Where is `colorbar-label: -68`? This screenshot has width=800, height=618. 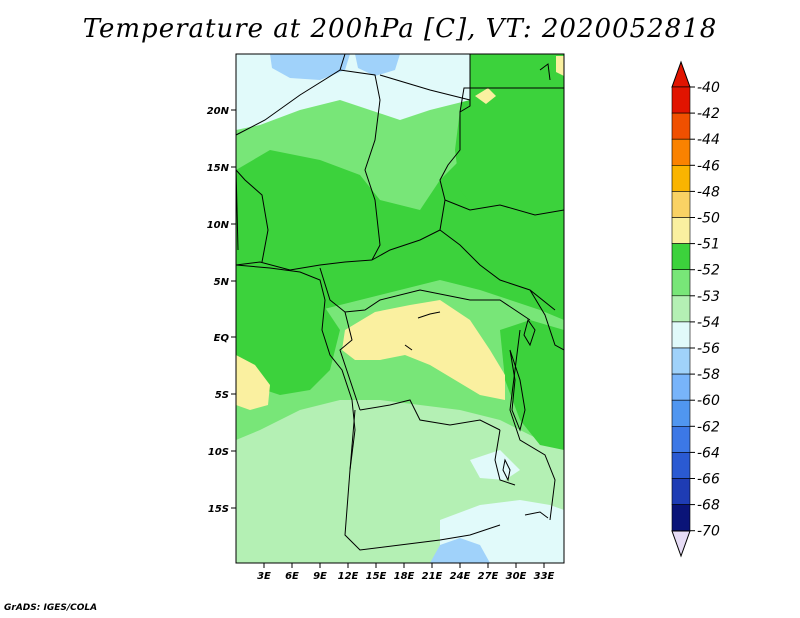
colorbar-label: -68 is located at coordinates (708, 506).